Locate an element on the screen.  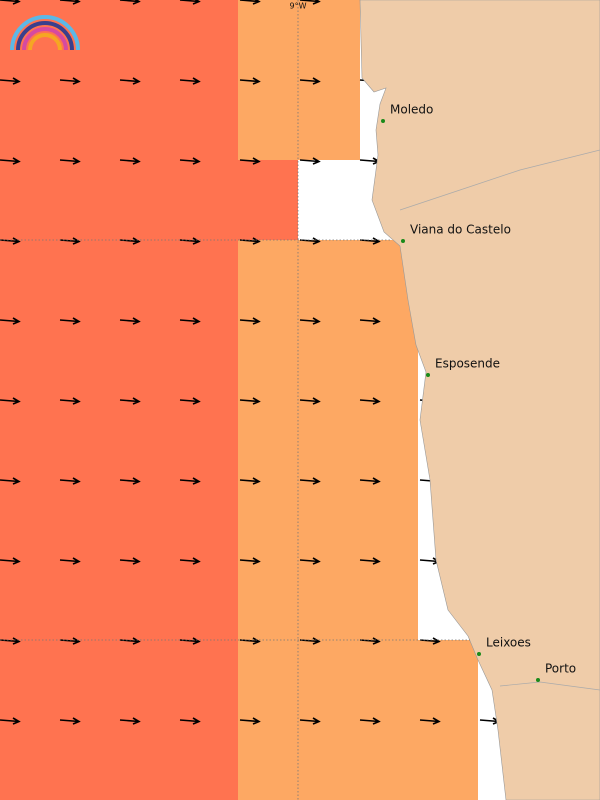
axis-label: 9°W is located at coordinates (298, 6).